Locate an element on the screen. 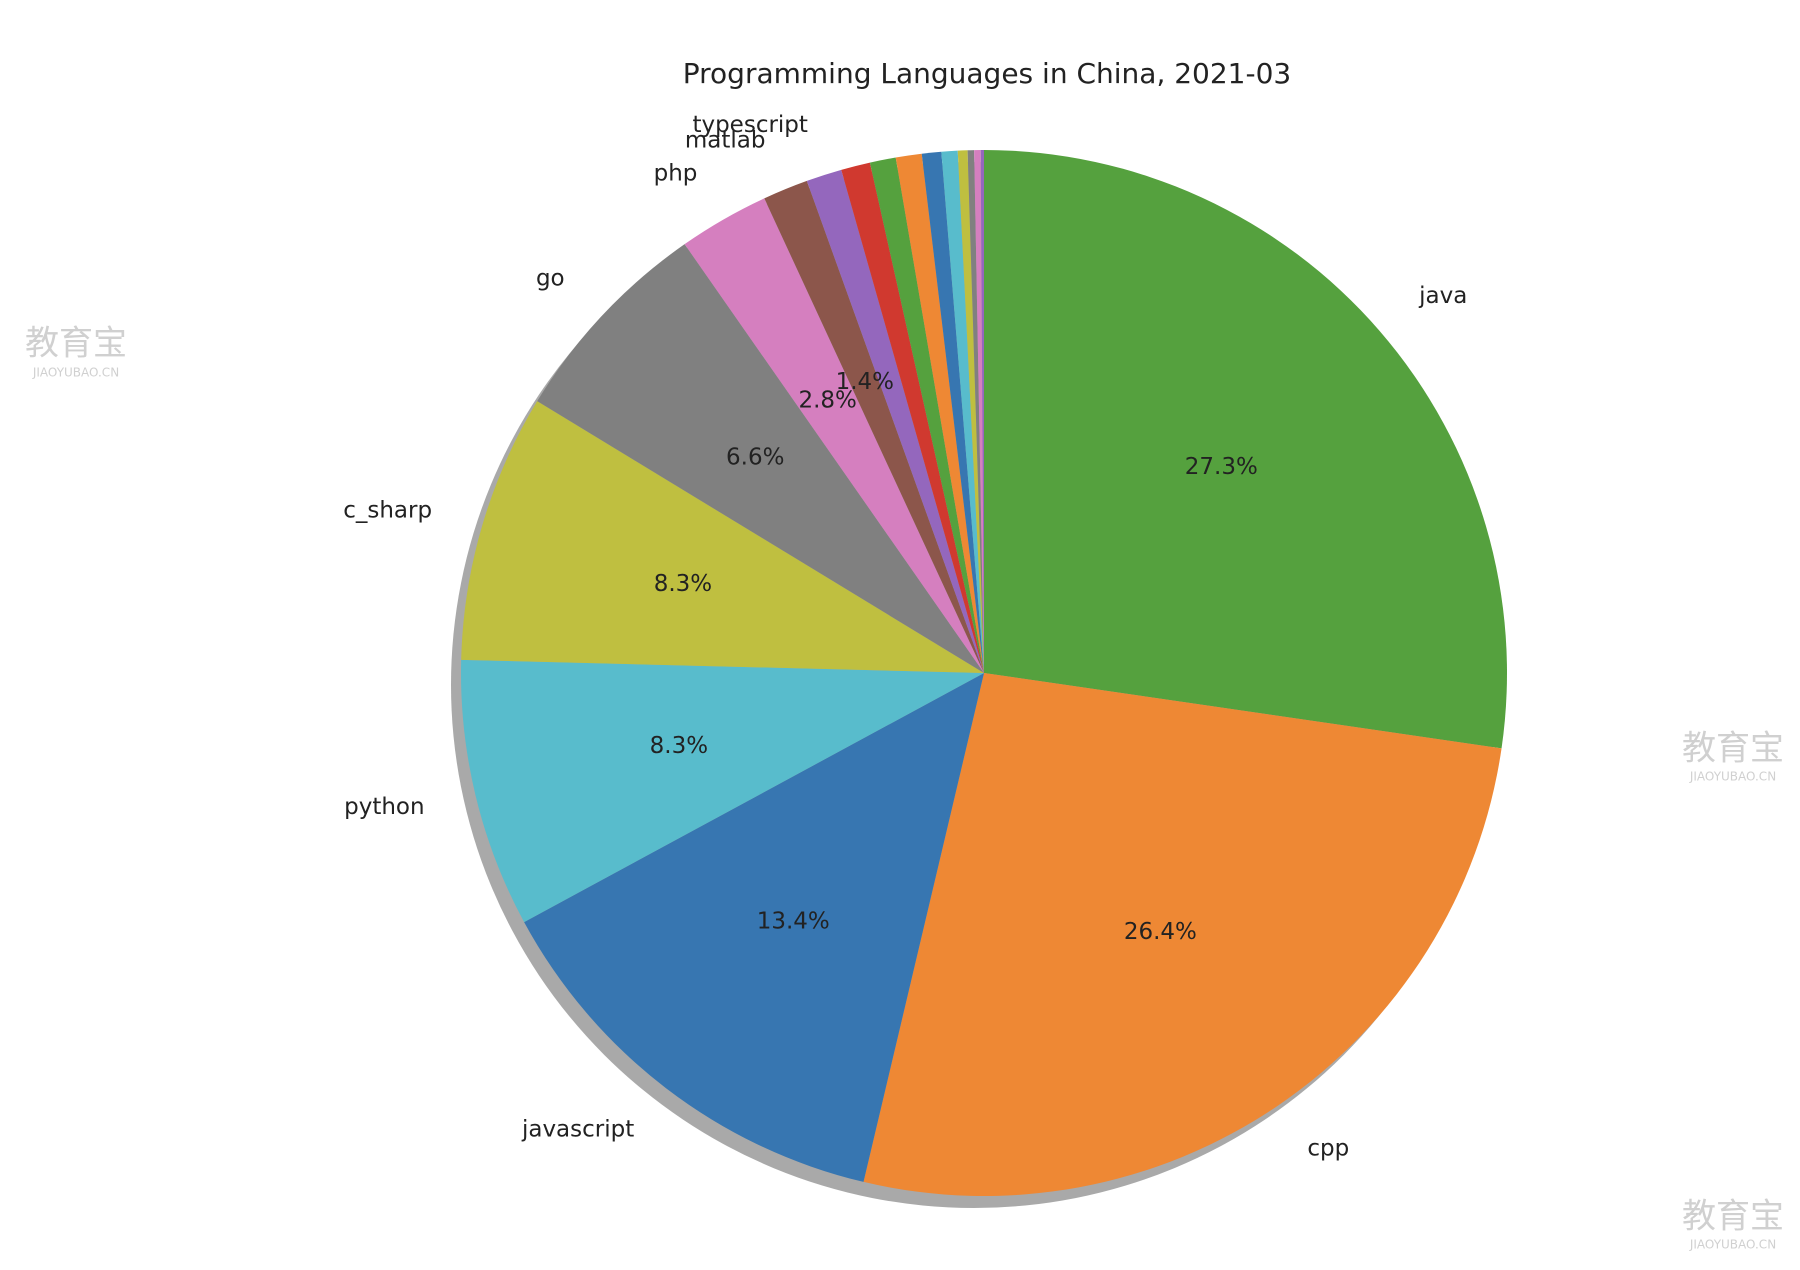 This screenshot has height=1270, width=1800. slice-label: typescript is located at coordinates (749, 125).